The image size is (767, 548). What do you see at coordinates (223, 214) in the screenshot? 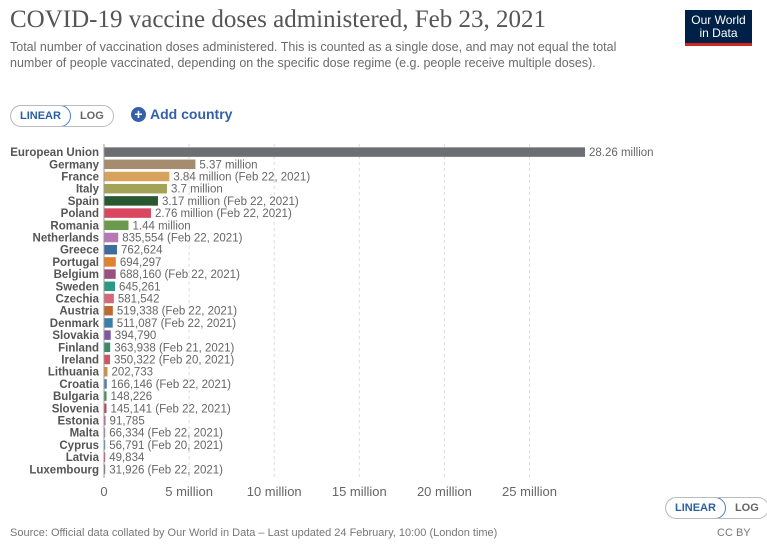
I see `bar-value-label: 2.76 million (Feb 22, 2021)` at bounding box center [223, 214].